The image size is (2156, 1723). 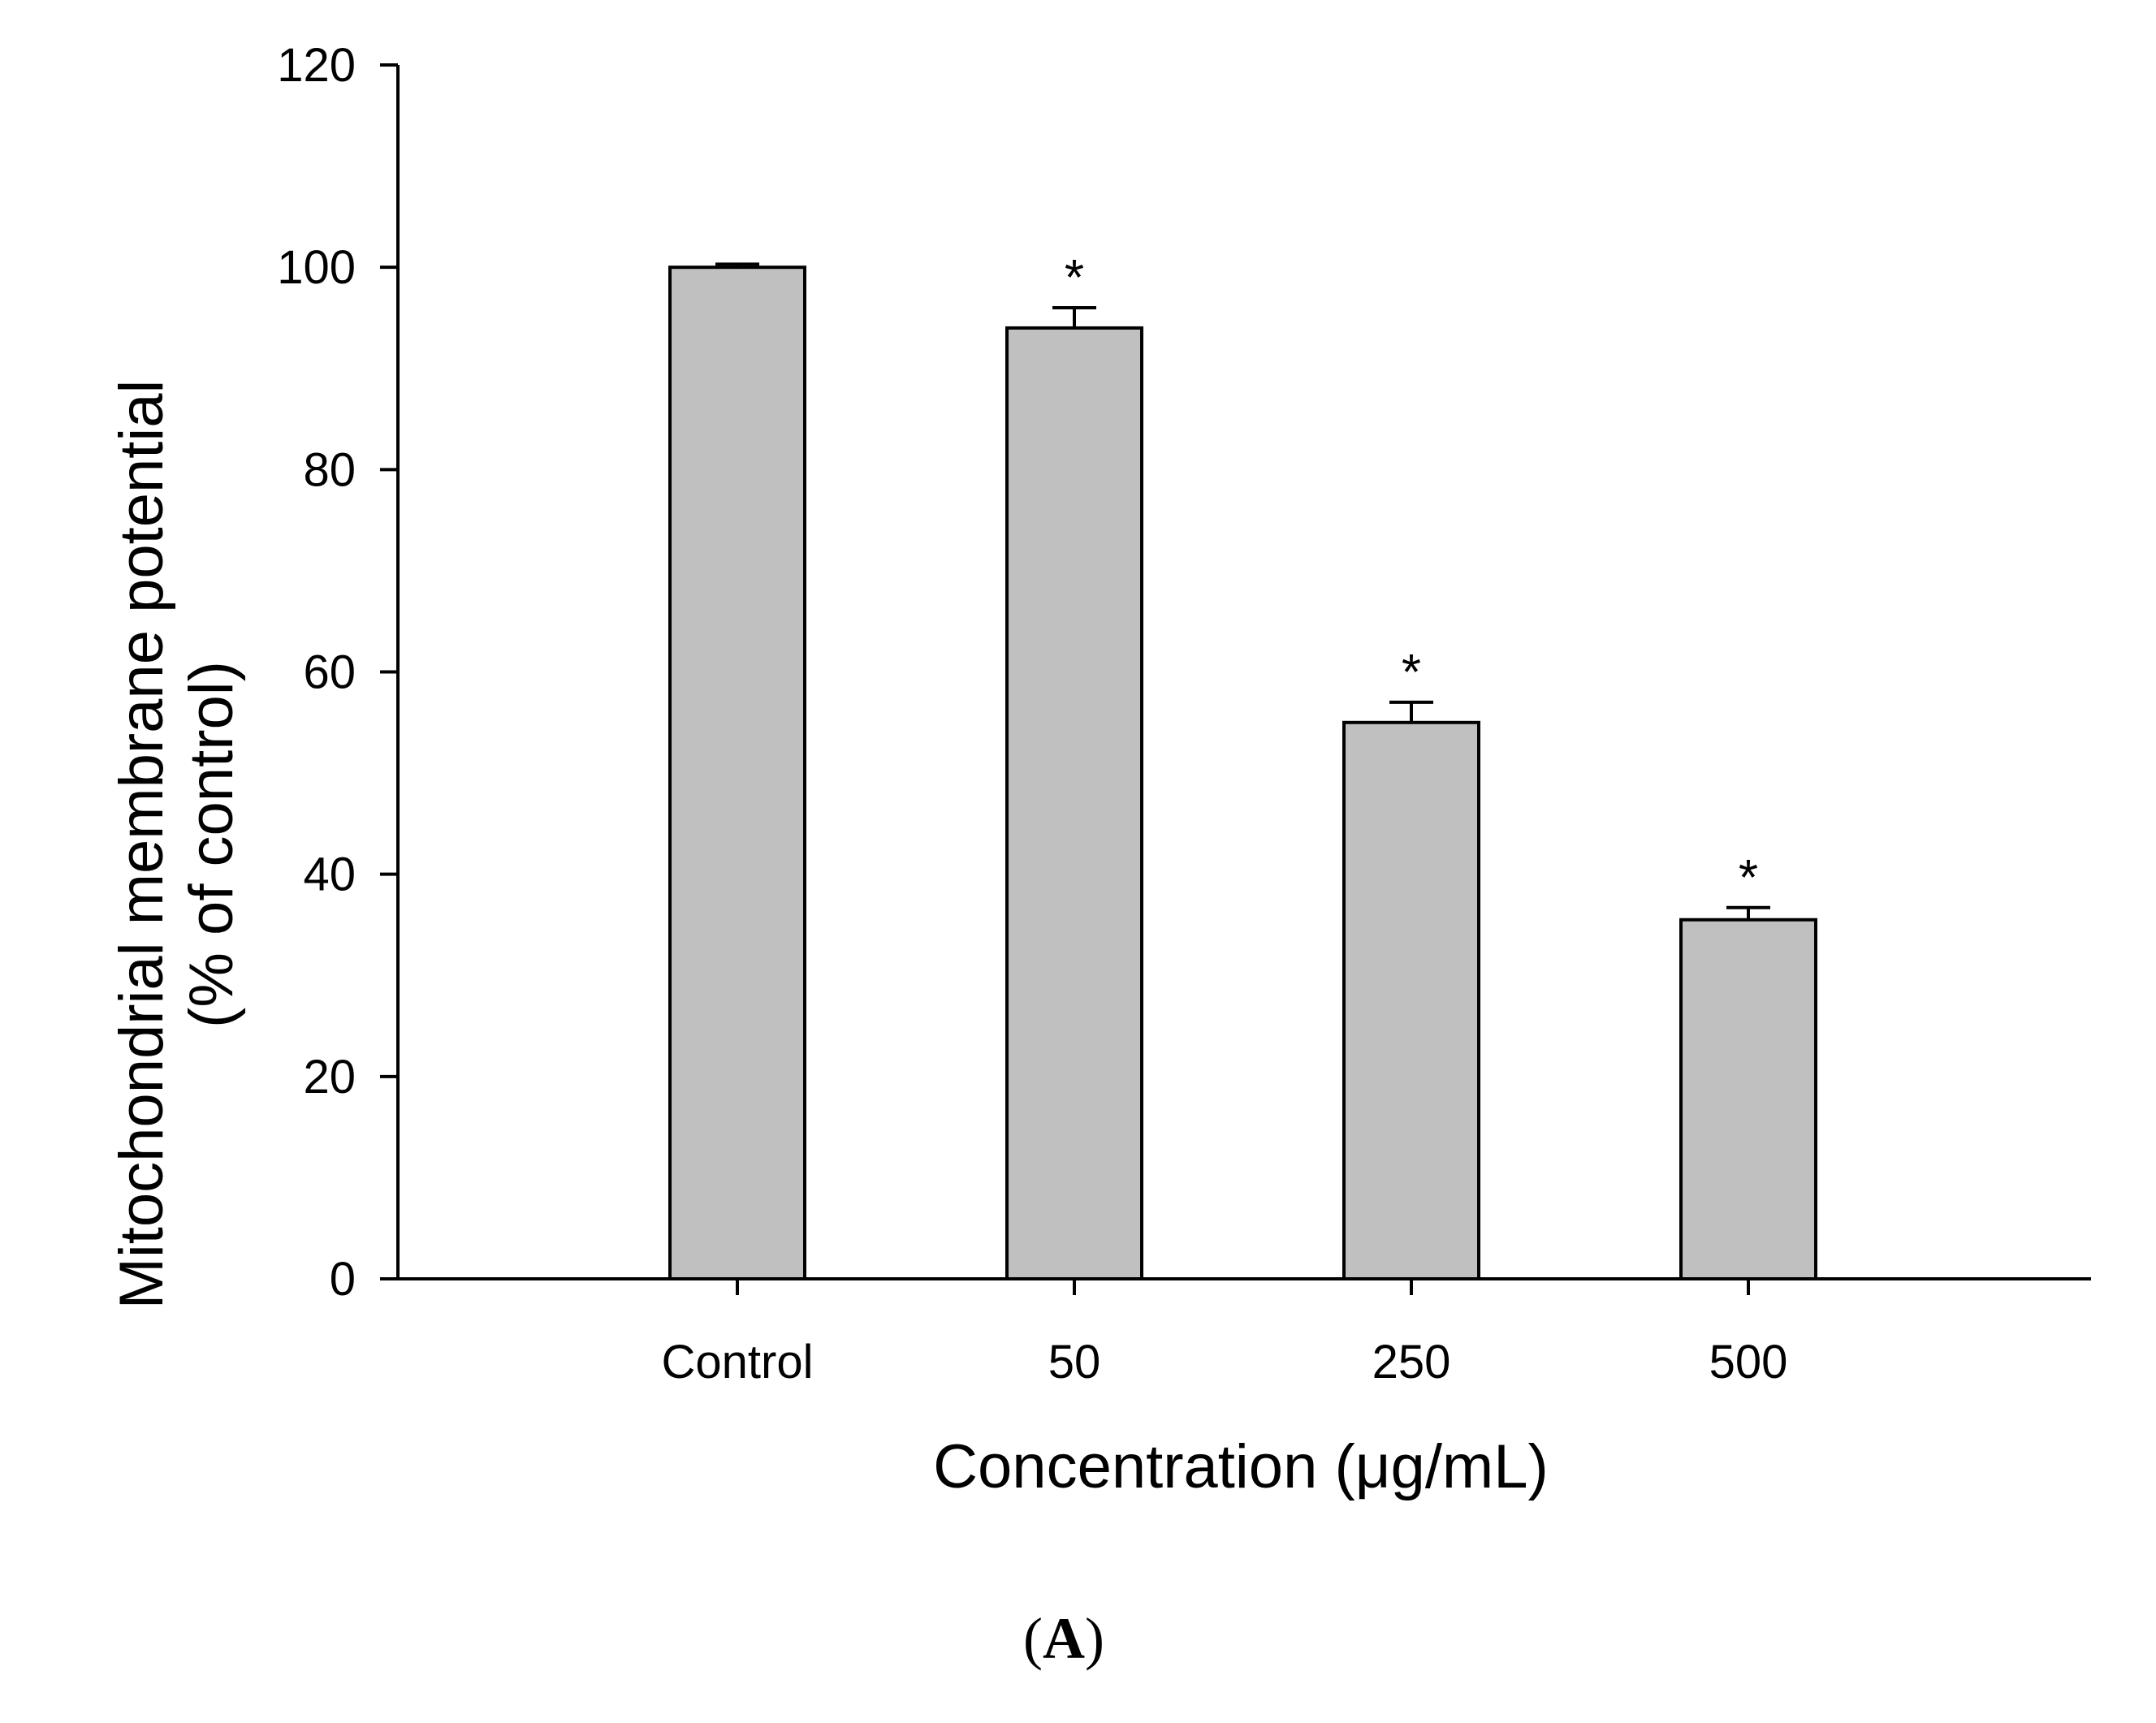 What do you see at coordinates (1411, 1362) in the screenshot?
I see `x-tick-label-250: 250` at bounding box center [1411, 1362].